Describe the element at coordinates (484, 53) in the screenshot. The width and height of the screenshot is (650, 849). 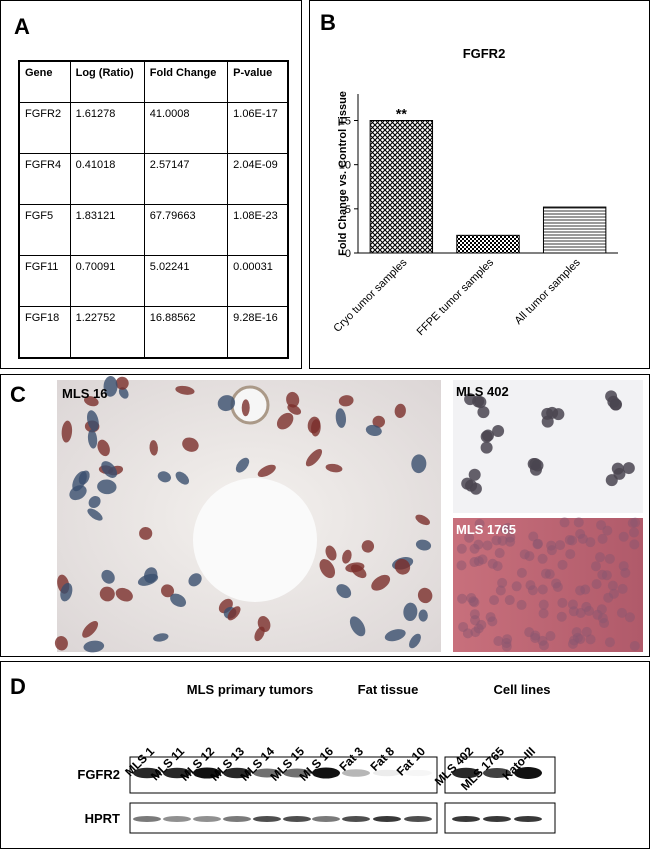
I see `chart-title: FGFR2` at that location.